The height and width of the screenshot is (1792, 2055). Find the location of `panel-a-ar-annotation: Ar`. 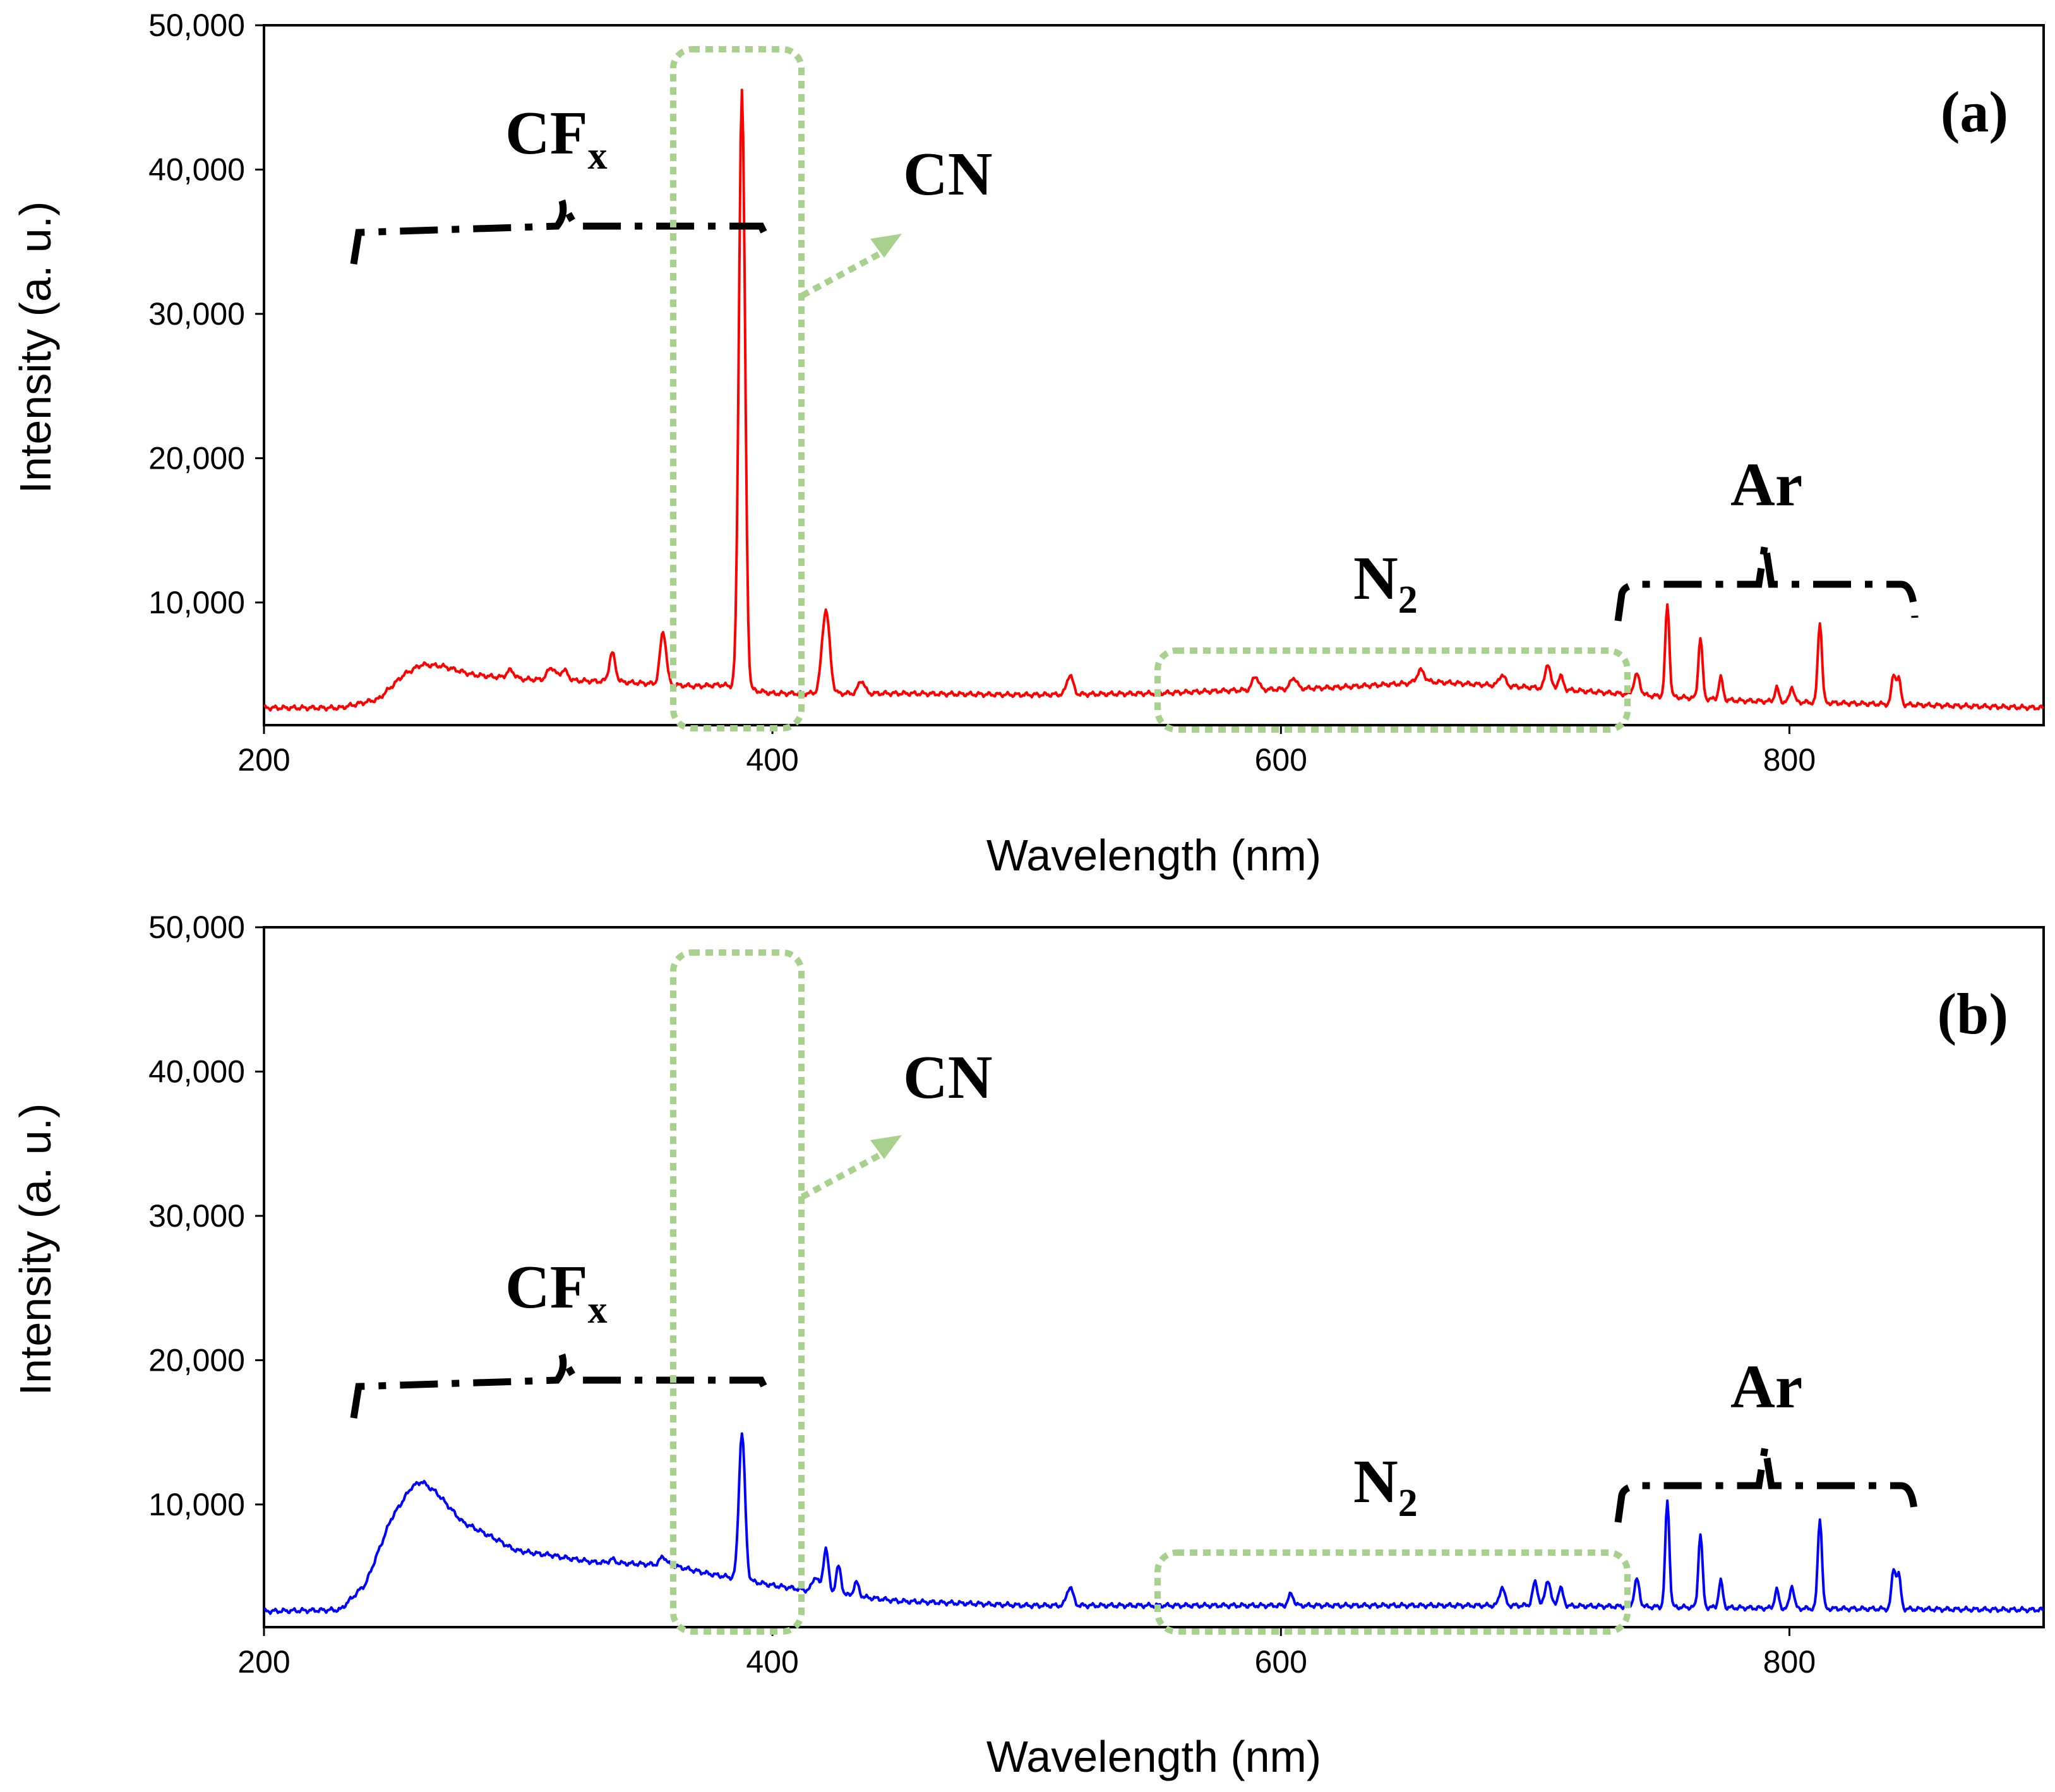

panel-a-ar-annotation: Ar is located at coordinates (1766, 485).